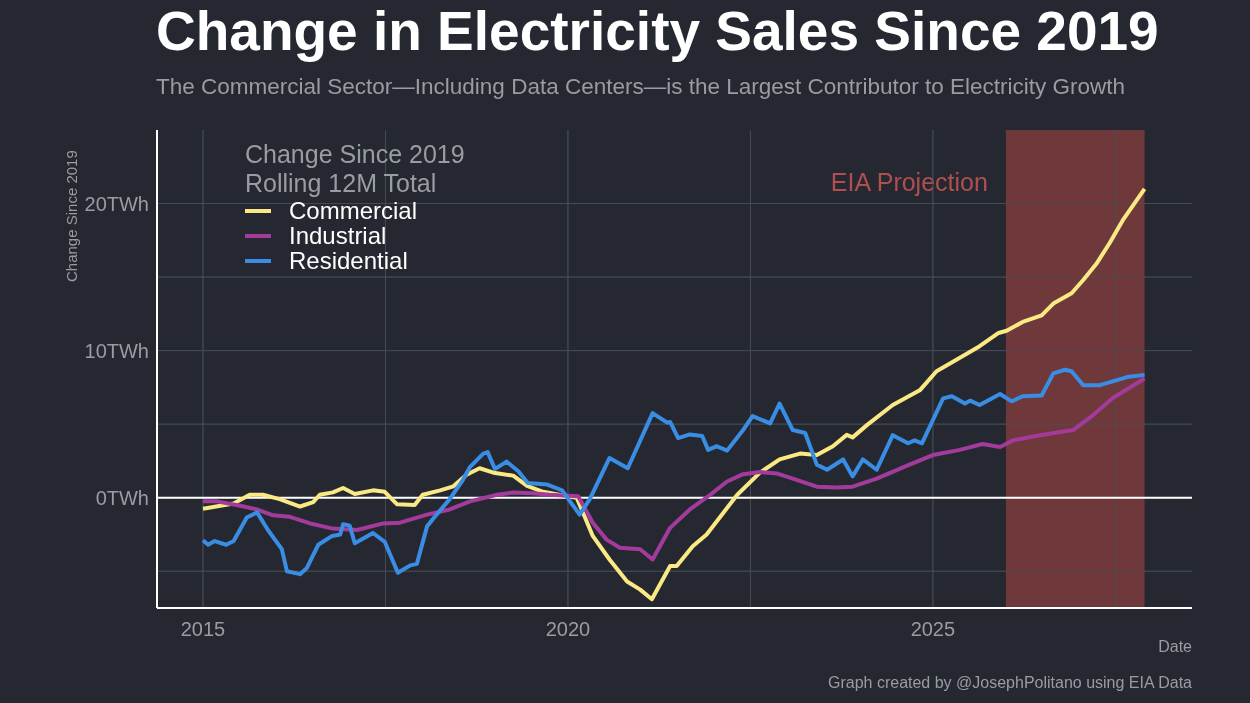  Describe the element at coordinates (116, 350) in the screenshot. I see `y-tick-label: 10TWh` at that location.